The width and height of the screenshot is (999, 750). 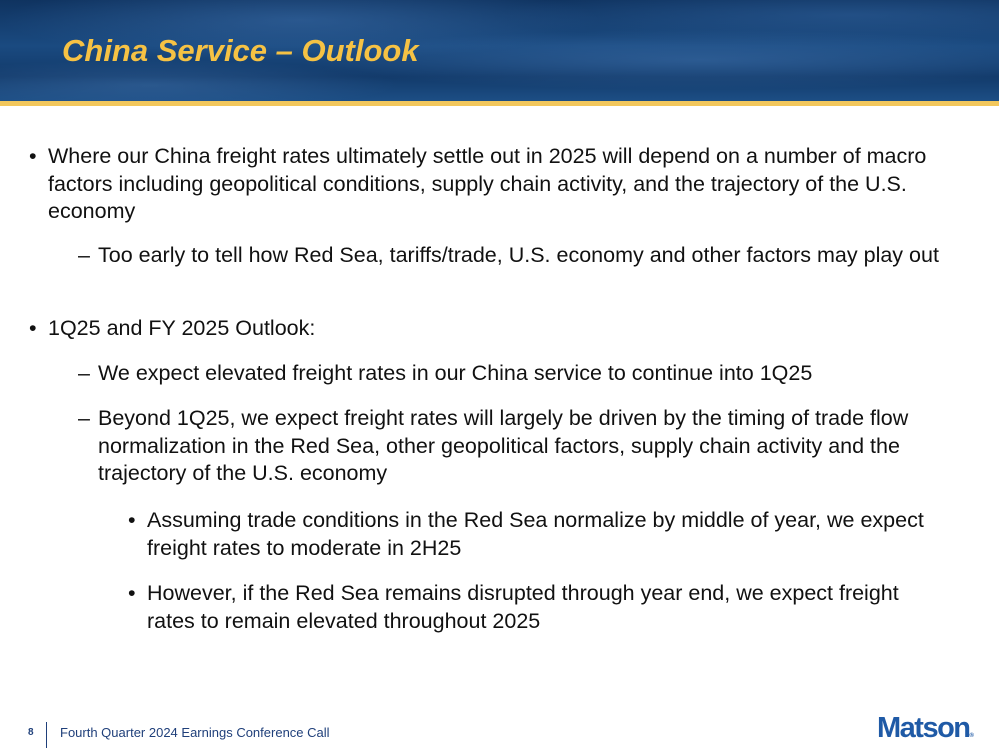 What do you see at coordinates (182, 328) in the screenshot?
I see `bullet-text: 1Q25 and FY 2025 Outlook:` at bounding box center [182, 328].